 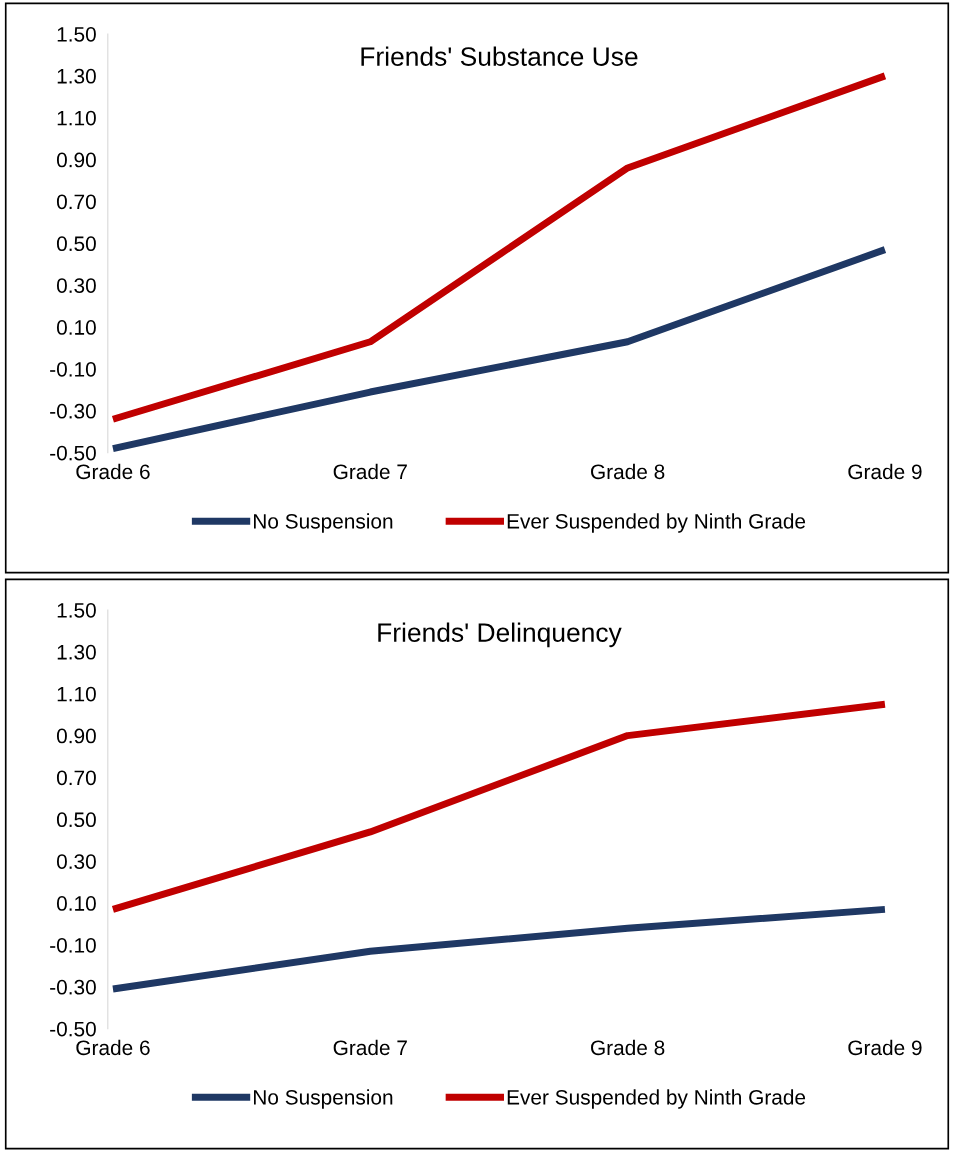 I want to click on chart-title: Friends' Delinquency, so click(x=500, y=635).